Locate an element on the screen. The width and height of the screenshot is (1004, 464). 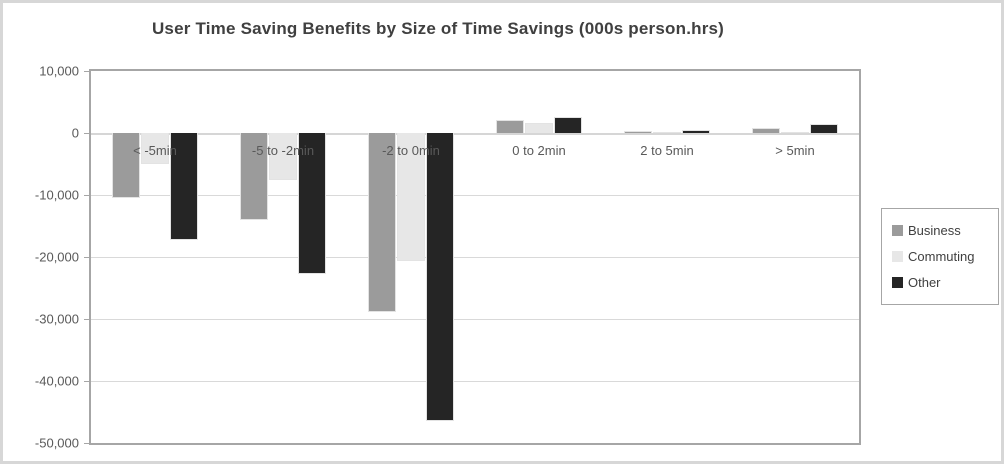
x-axis-label-1: -5 to -2min is located at coordinates (283, 150).